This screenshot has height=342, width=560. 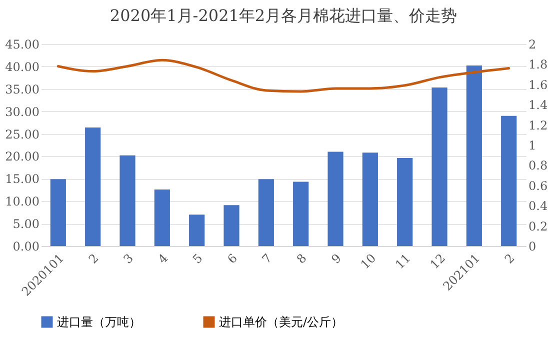 I want to click on y2-tick-label: 1.6, so click(x=538, y=85).